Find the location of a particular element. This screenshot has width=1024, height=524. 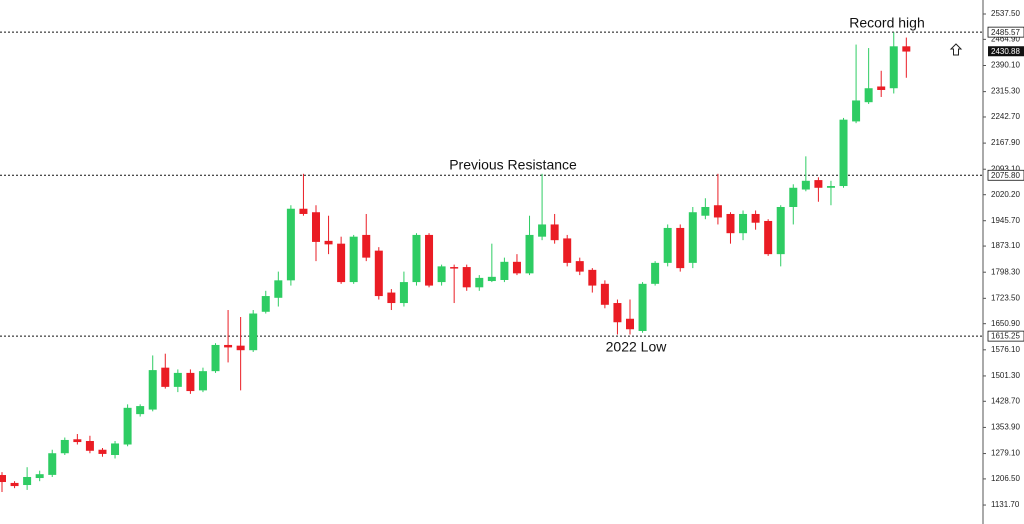

price-alert-icon is located at coordinates (956, 49).